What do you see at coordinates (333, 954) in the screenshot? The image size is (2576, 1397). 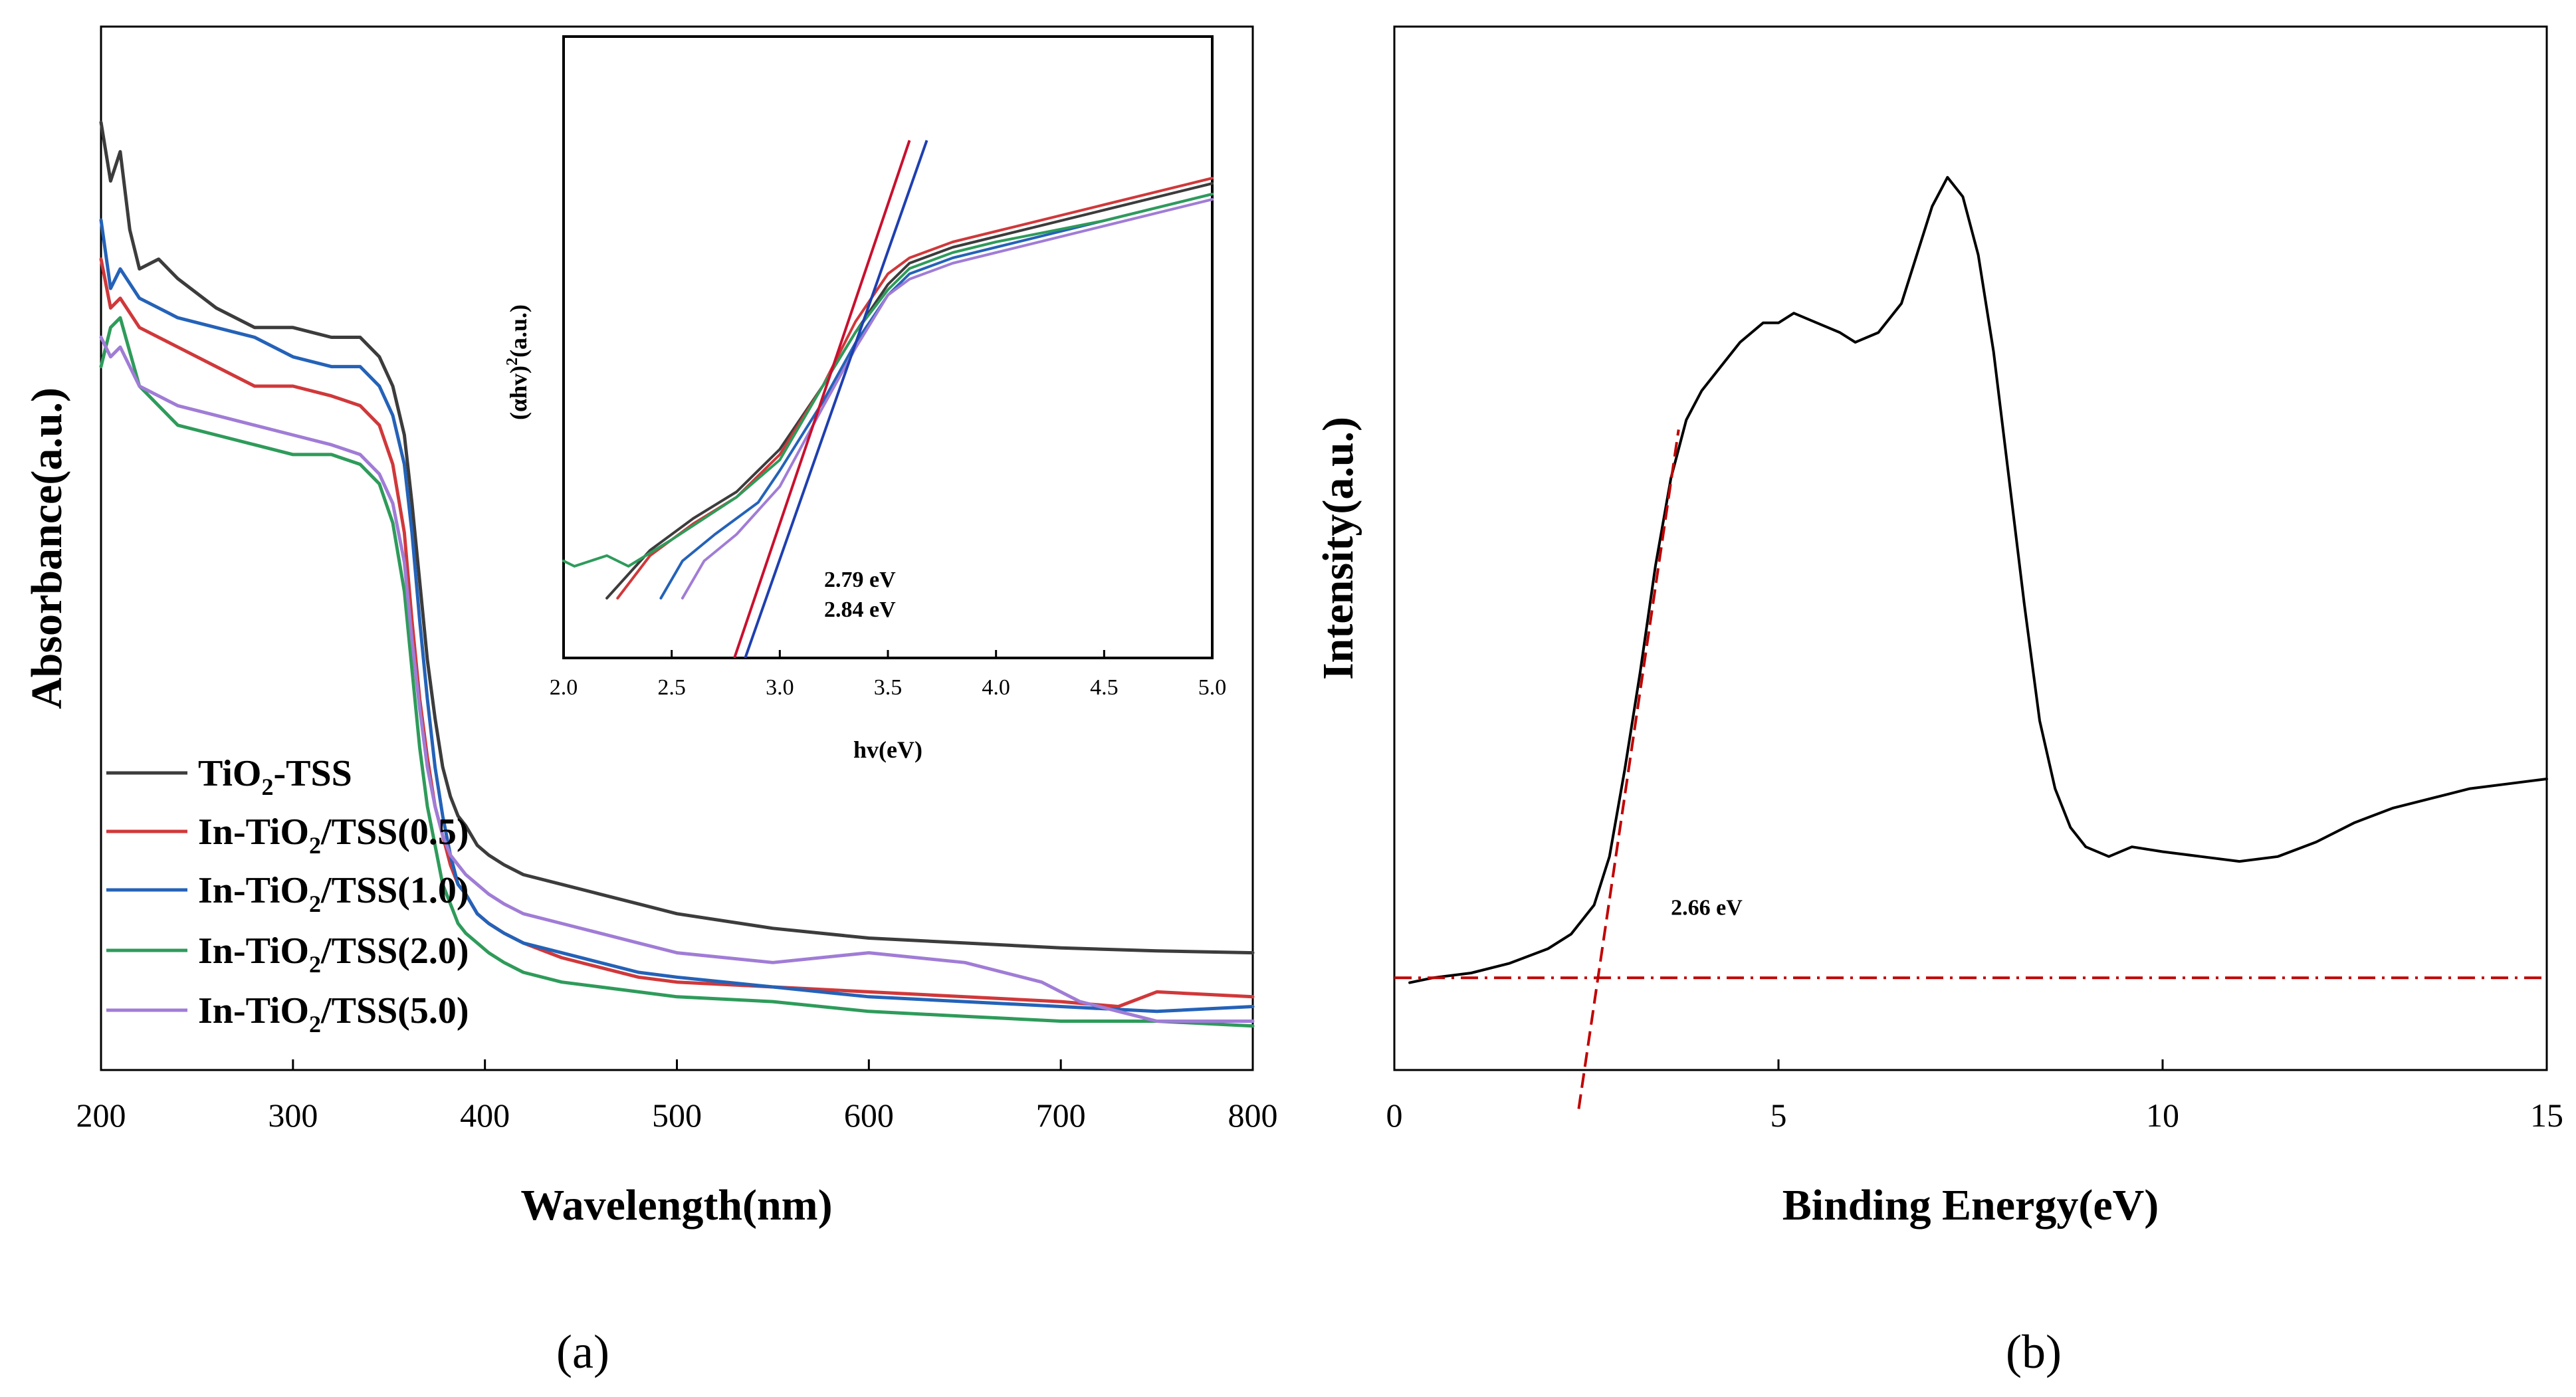 I see `legend-label-in-tio2-tss-2-0: In-TiO2/TSS(2.0)` at bounding box center [333, 954].